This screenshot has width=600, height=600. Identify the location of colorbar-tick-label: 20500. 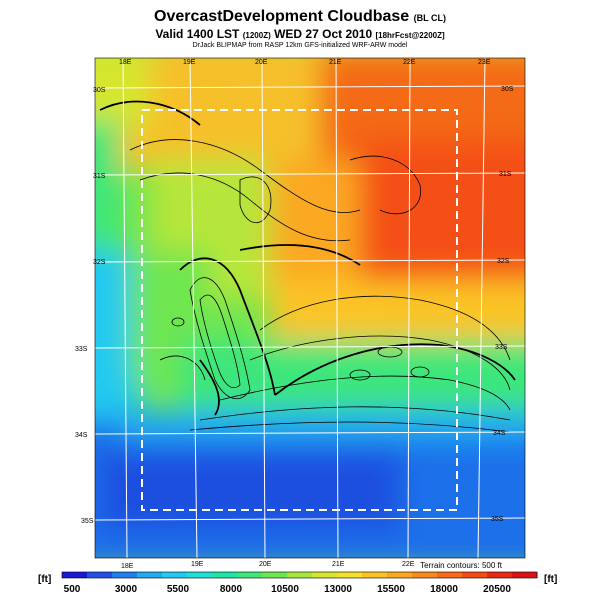
(497, 589).